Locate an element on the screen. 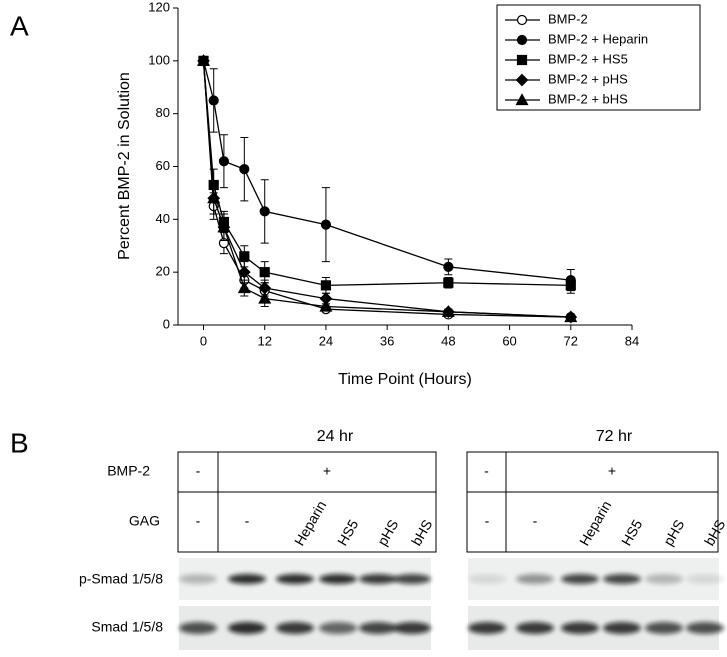 The image size is (727, 657). y-axis-label: Percent BMP-2 in Solution is located at coordinates (124, 166).